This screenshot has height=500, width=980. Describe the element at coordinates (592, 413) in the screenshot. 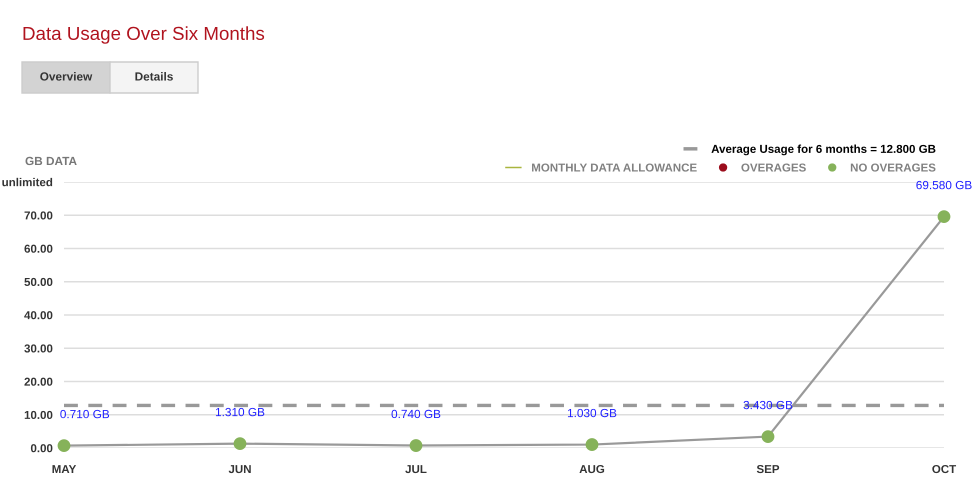

I see `data-label: 1.030 GB` at that location.